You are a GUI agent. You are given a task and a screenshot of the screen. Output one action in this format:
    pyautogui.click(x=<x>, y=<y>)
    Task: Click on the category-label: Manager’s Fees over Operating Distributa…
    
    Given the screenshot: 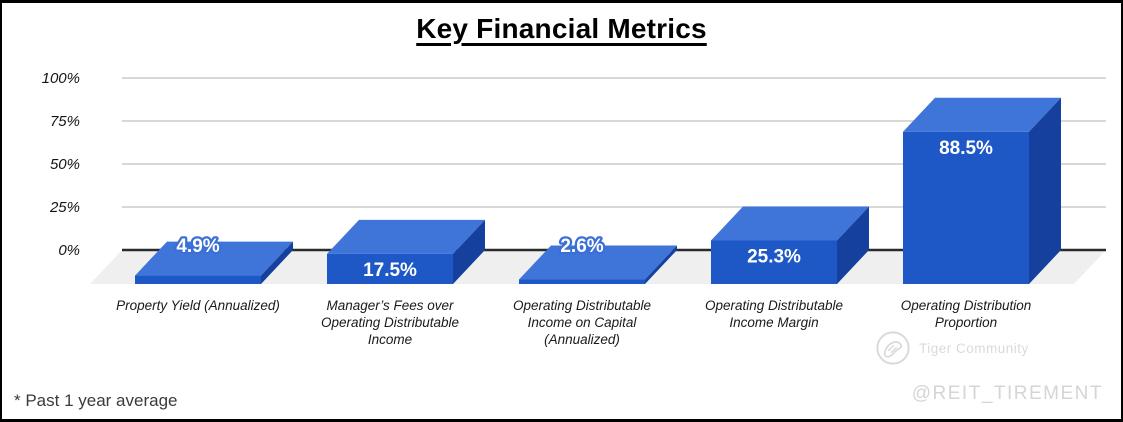 What is the action you would take?
    pyautogui.click(x=390, y=322)
    